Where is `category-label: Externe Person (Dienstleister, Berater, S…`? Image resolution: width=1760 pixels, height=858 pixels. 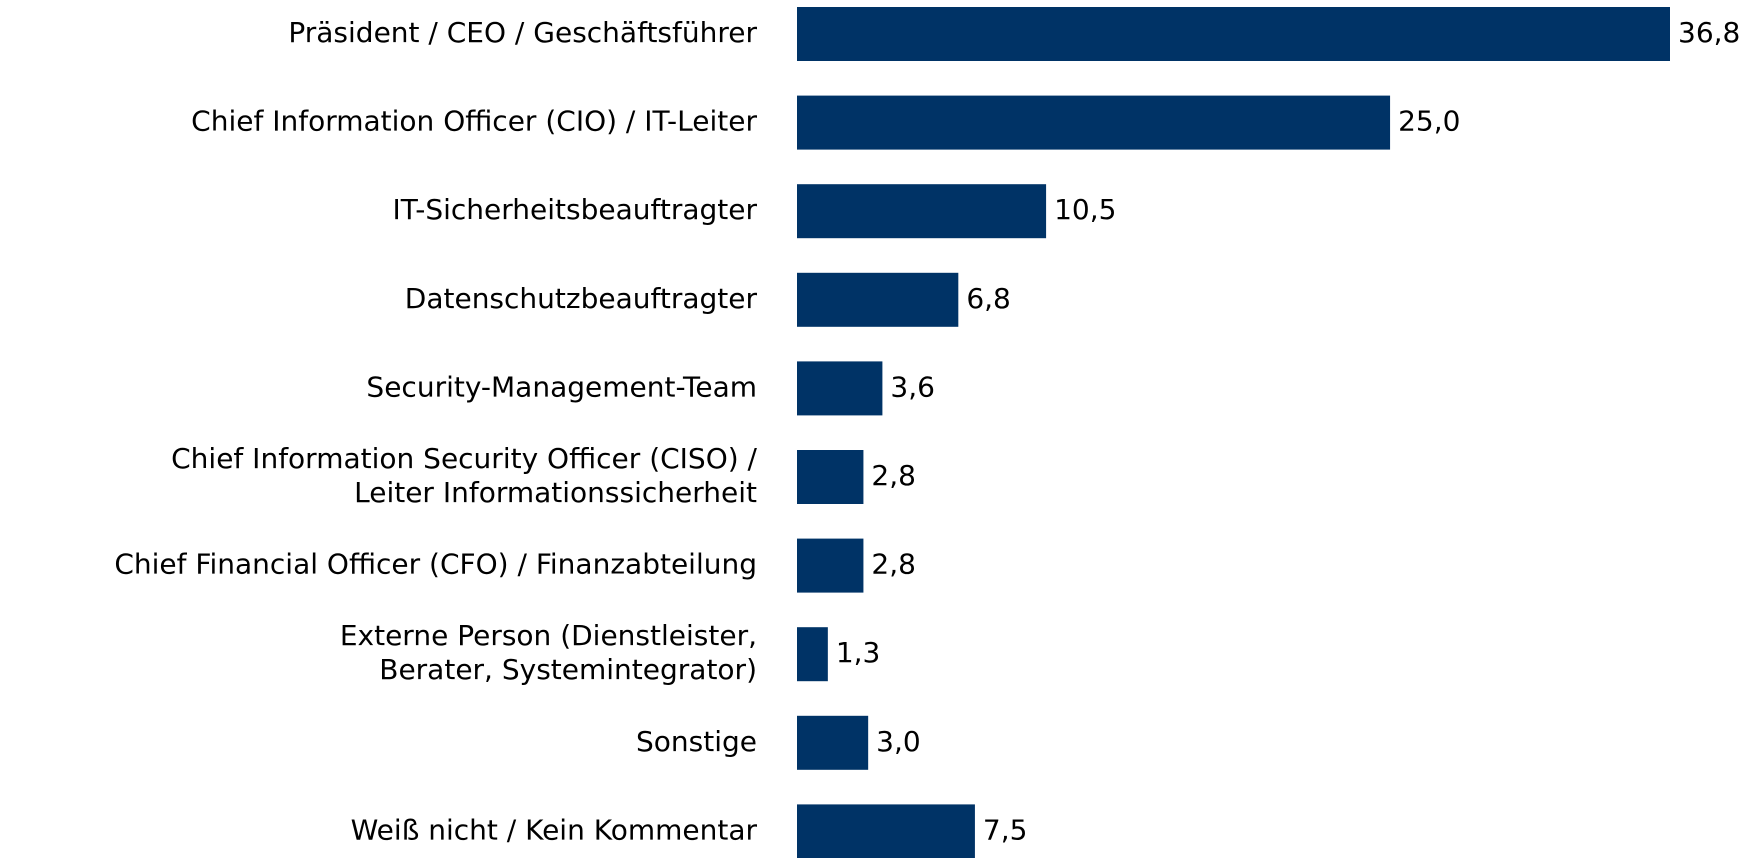
category-label: Externe Person (Dienstleister, Berater, S… is located at coordinates (548, 652).